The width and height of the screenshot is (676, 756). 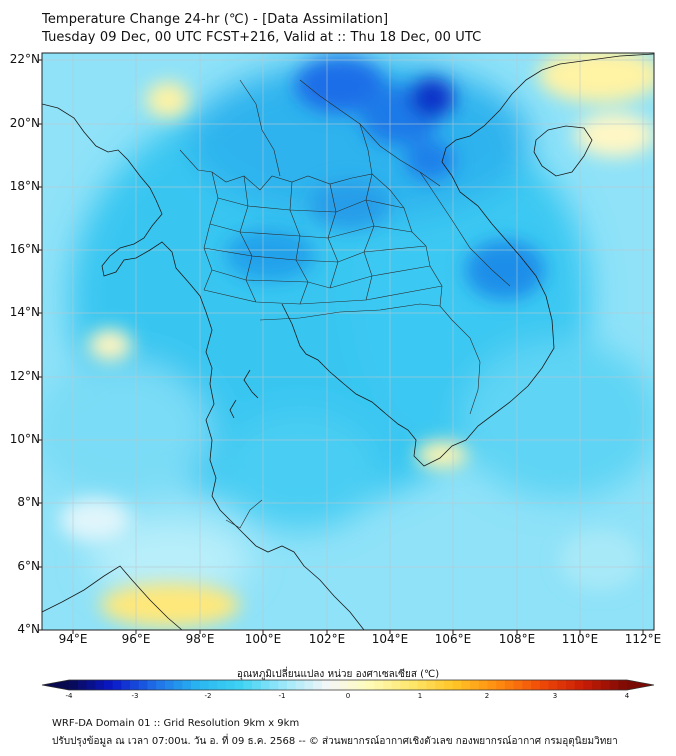 What do you see at coordinates (28, 502) in the screenshot?
I see `lat-label-8n: 8°N` at bounding box center [28, 502].